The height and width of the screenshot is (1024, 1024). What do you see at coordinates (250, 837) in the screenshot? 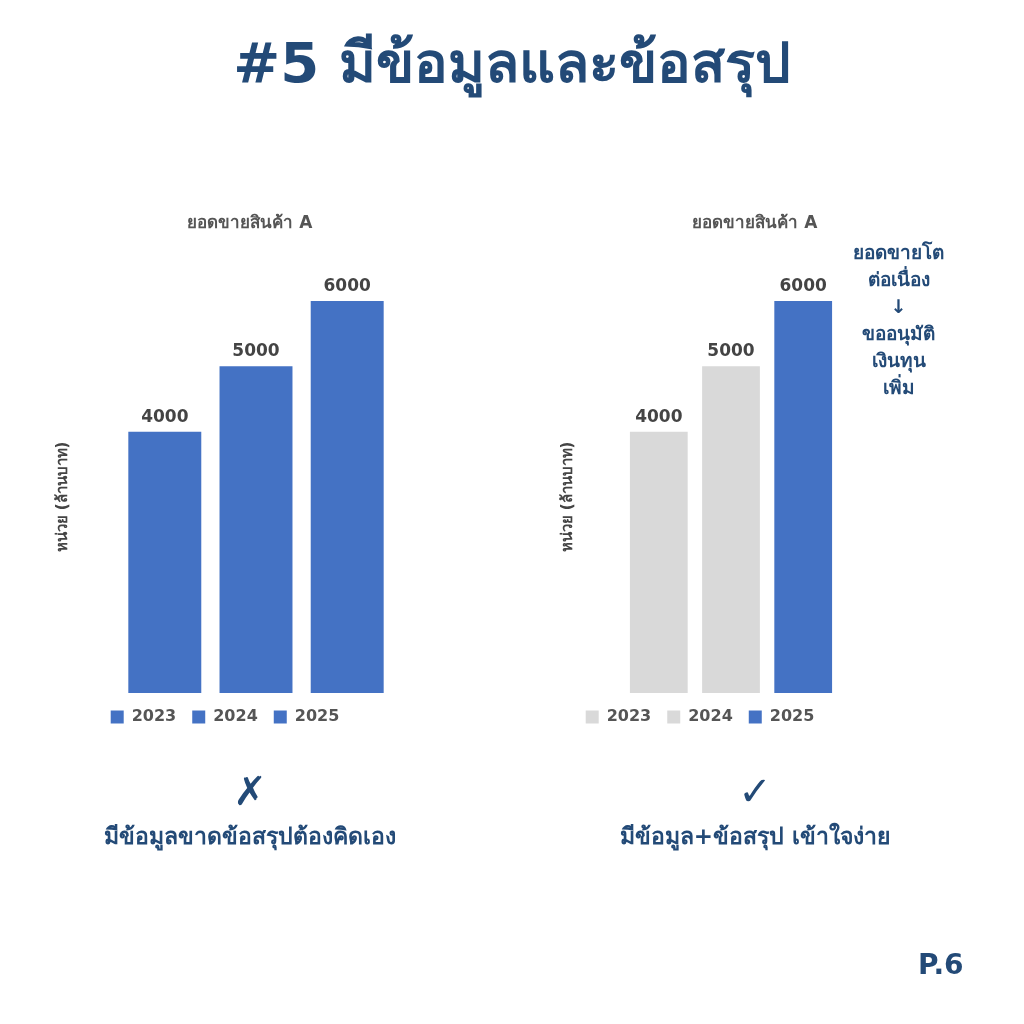
I see `text: มีข้อมูลขาดข้อสรุปต้องคิดเอง` at bounding box center [250, 837].